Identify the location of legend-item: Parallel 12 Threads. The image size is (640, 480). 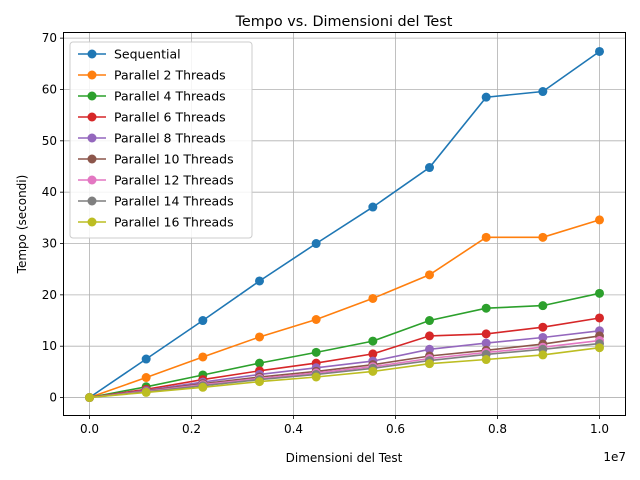
(156, 180).